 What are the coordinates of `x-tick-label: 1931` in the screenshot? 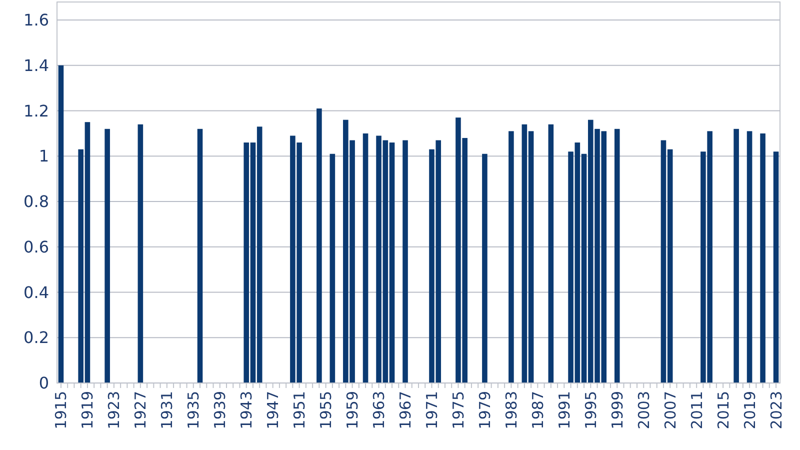 It's located at (167, 410).